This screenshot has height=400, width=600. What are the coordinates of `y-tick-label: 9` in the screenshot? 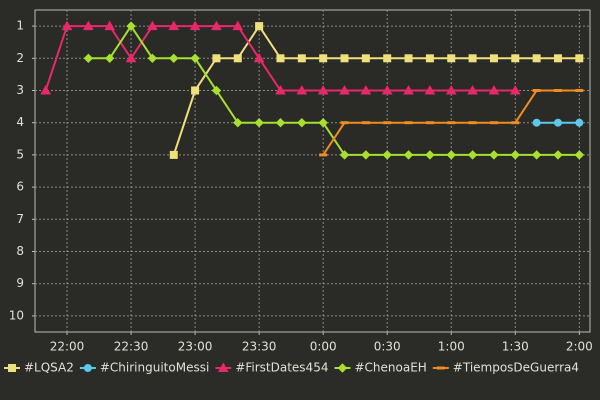 It's located at (20, 283).